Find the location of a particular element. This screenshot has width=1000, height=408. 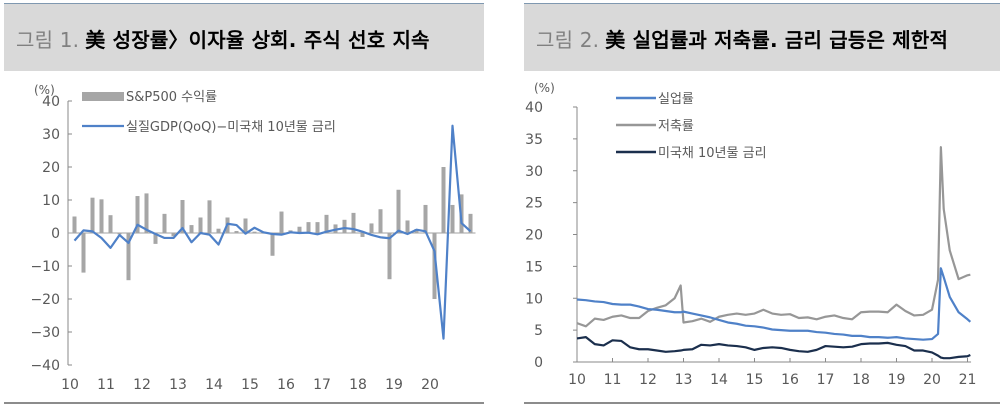

figure-1-header: 그림 1. 美 성장률〉이자율 상회. 주식 선호 지속 is located at coordinates (244, 37).